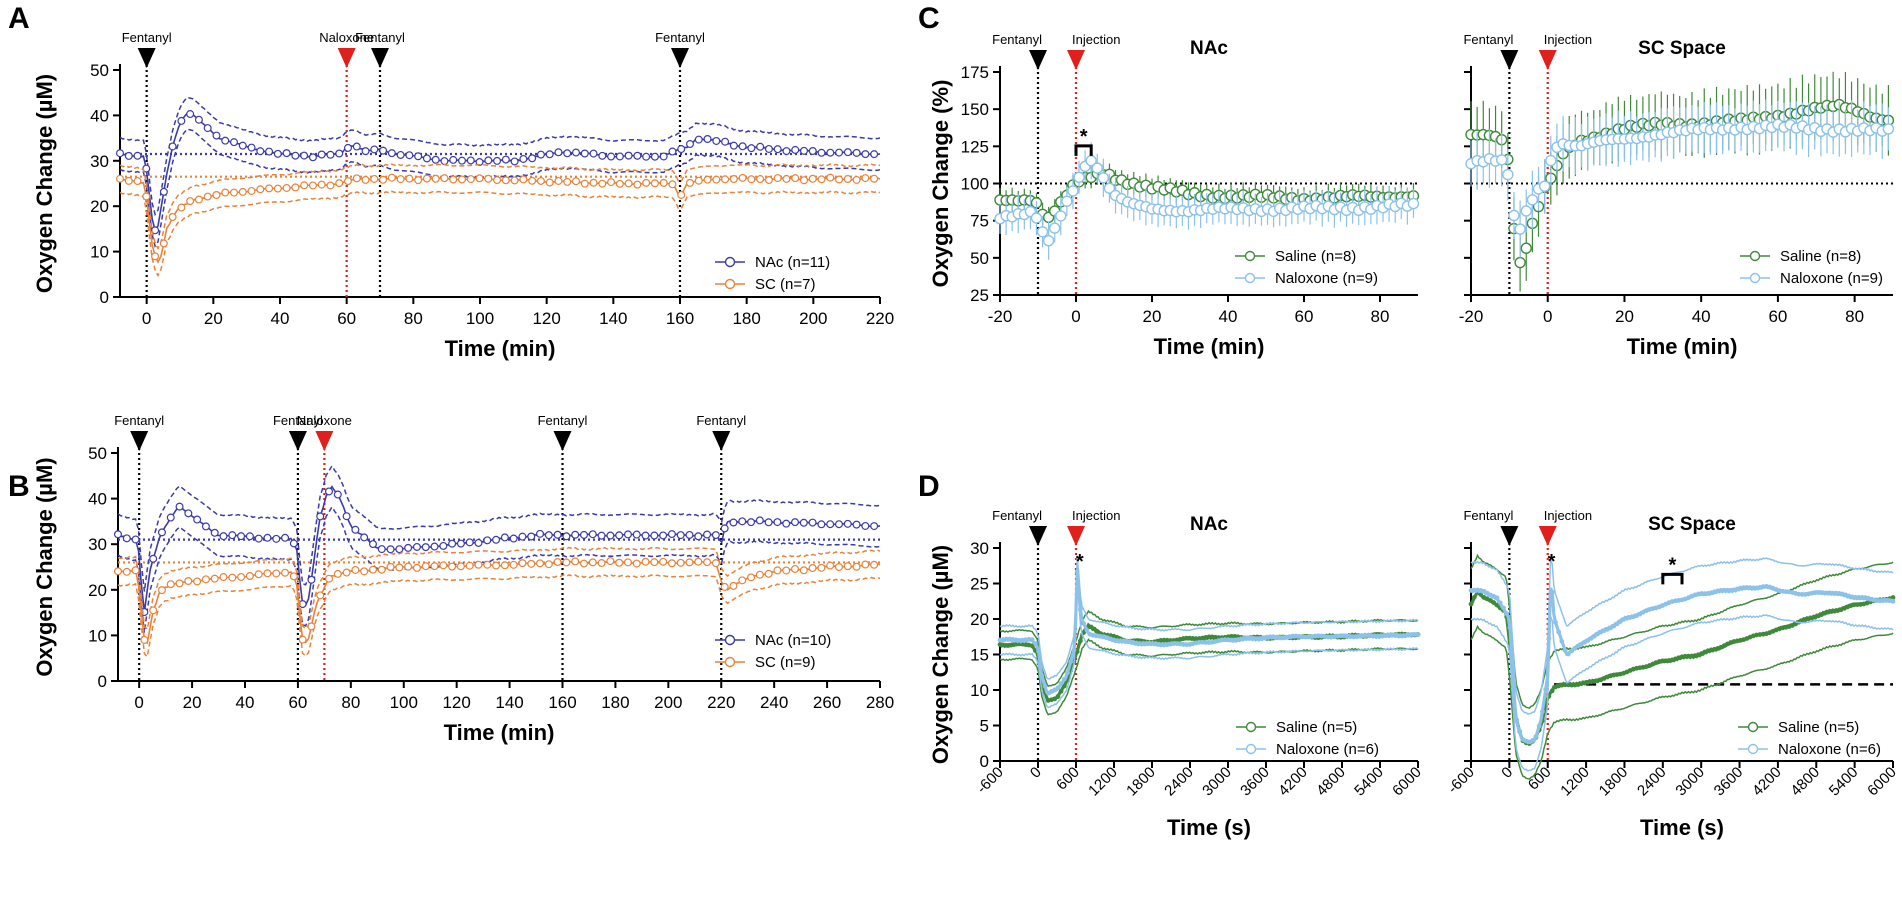 The width and height of the screenshot is (1902, 924). What do you see at coordinates (1017, 39) in the screenshot?
I see `event-label: Fentanyl` at bounding box center [1017, 39].